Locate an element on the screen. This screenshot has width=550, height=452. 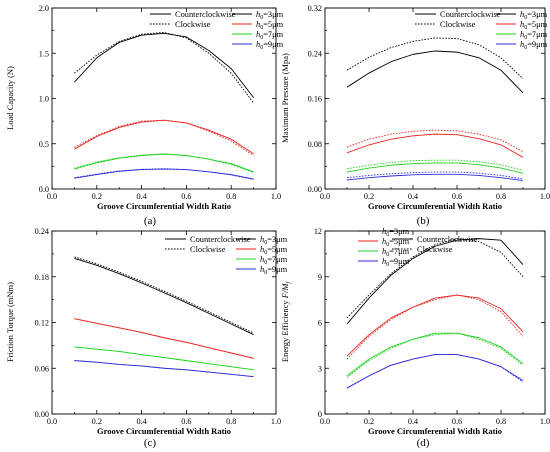
y-tick-label: 0.32 is located at coordinates (315, 8).